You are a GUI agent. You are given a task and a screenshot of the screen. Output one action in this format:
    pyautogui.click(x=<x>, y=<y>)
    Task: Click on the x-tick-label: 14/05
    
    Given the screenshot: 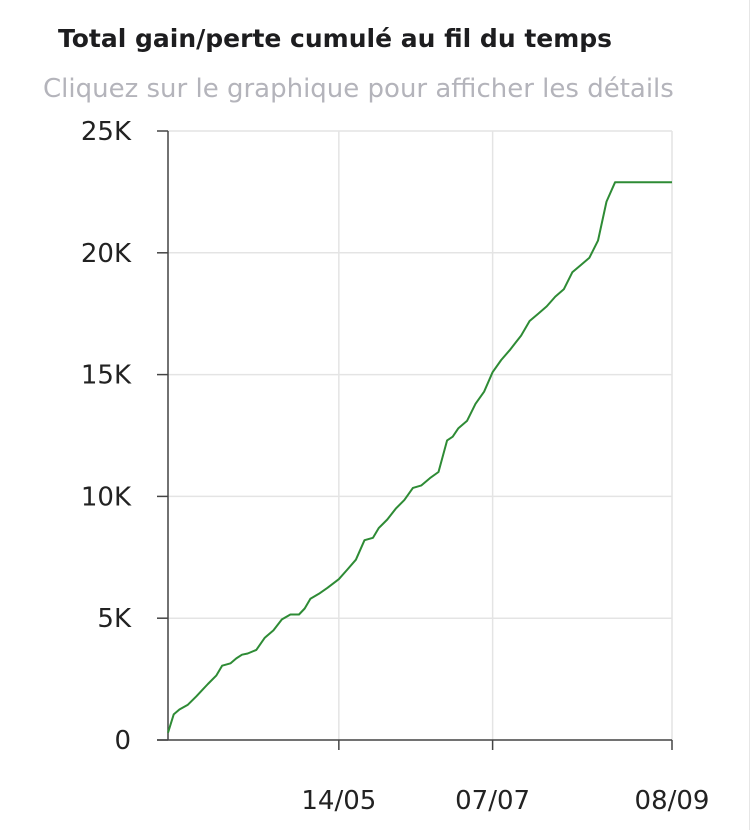 What is the action you would take?
    pyautogui.click(x=338, y=801)
    